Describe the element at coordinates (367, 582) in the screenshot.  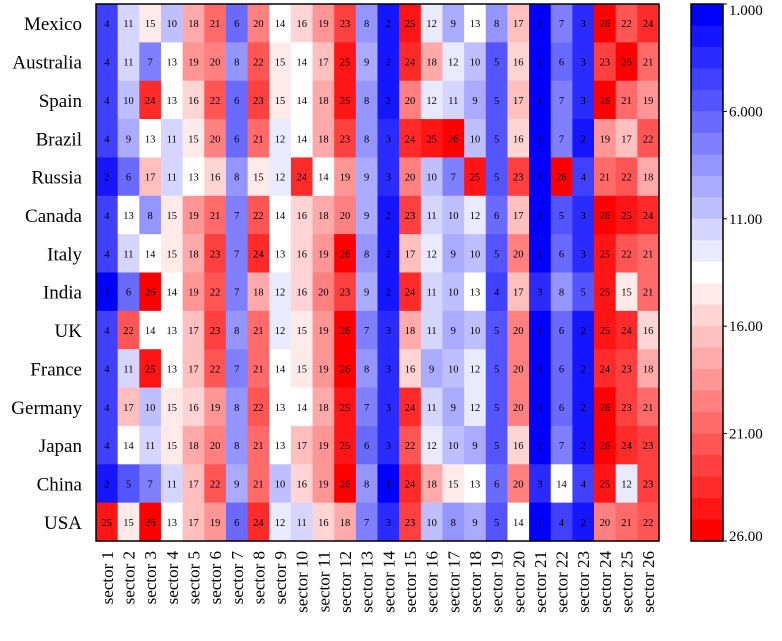
I see `column-label: sector 13` at that location.